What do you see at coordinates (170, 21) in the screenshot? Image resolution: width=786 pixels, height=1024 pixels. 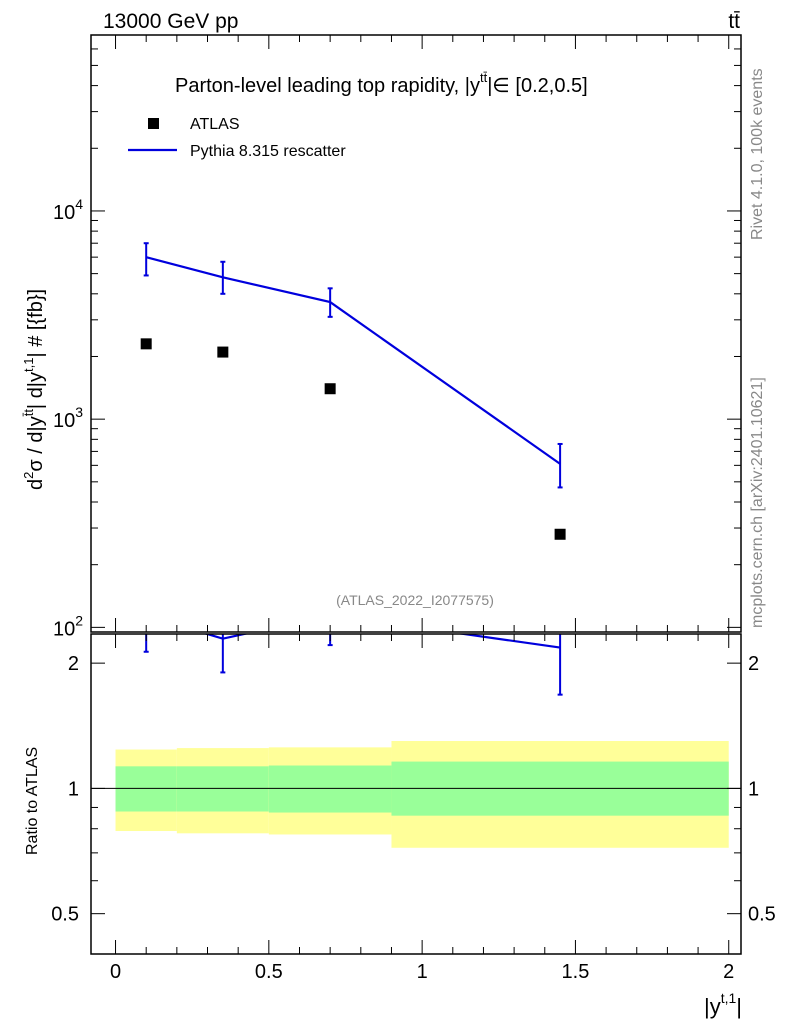 I see `energy-label: 13000 GeV pp` at bounding box center [170, 21].